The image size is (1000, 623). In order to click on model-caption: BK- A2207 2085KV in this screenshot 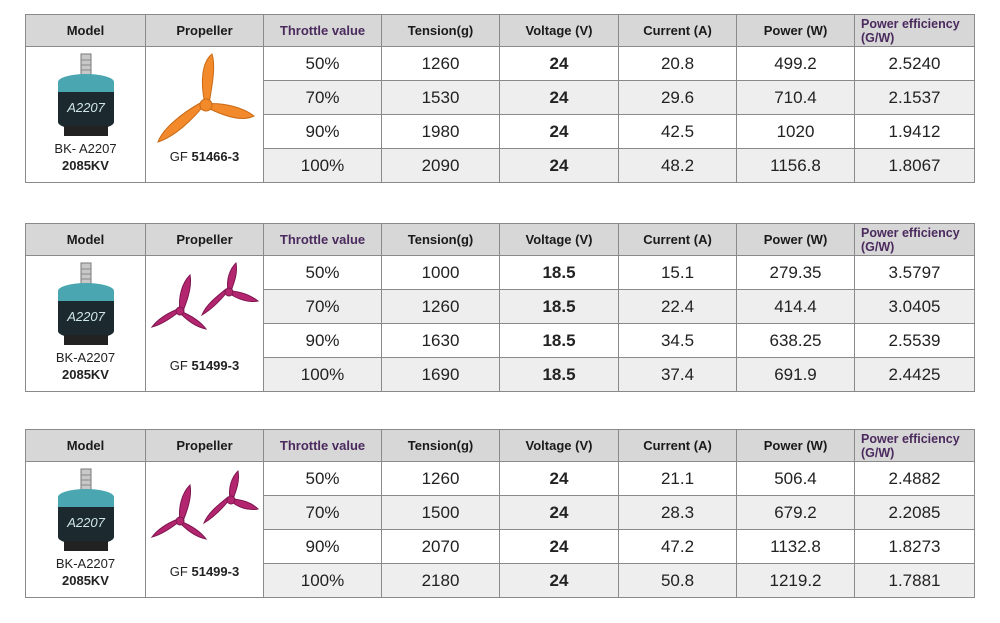, I will do `click(85, 157)`.